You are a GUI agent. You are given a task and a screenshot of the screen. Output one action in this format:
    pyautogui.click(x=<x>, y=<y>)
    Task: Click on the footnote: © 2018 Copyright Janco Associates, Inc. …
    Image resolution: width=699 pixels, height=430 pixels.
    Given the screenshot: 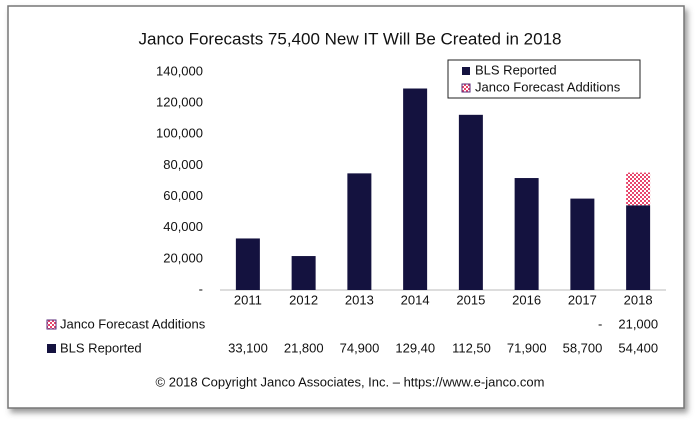 What is the action you would take?
    pyautogui.click(x=350, y=381)
    